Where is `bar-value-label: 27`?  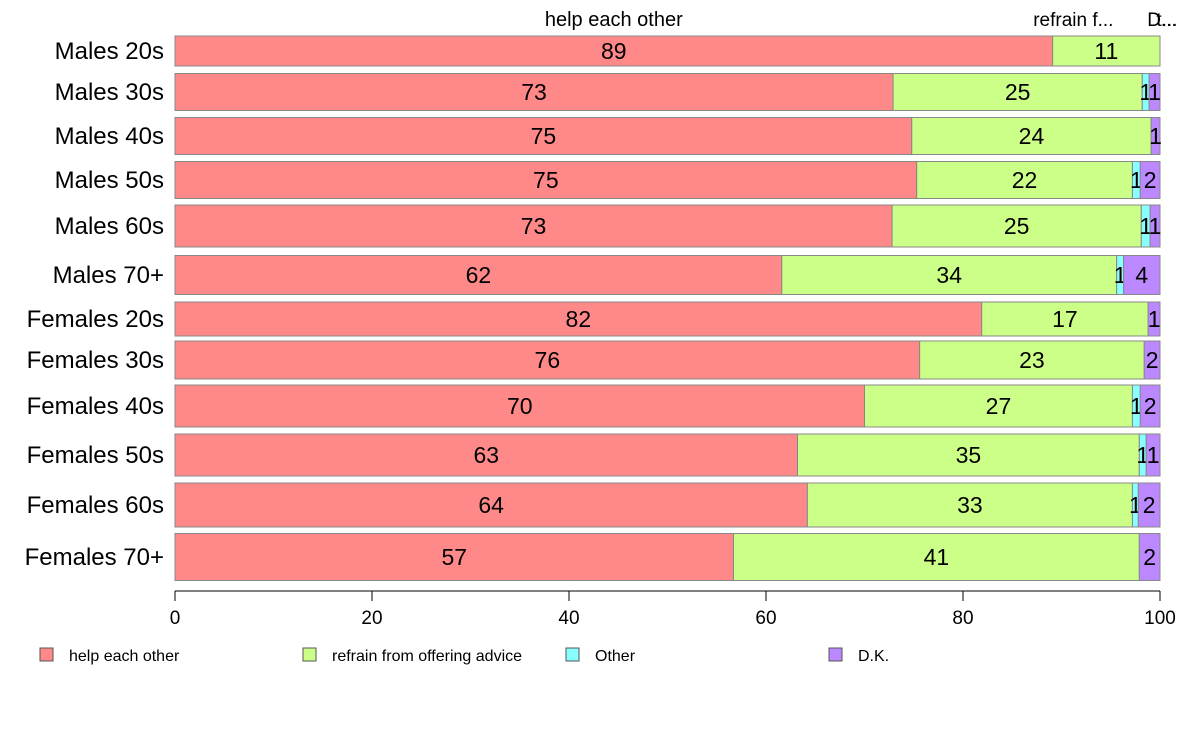 bar-value-label: 27 is located at coordinates (999, 406).